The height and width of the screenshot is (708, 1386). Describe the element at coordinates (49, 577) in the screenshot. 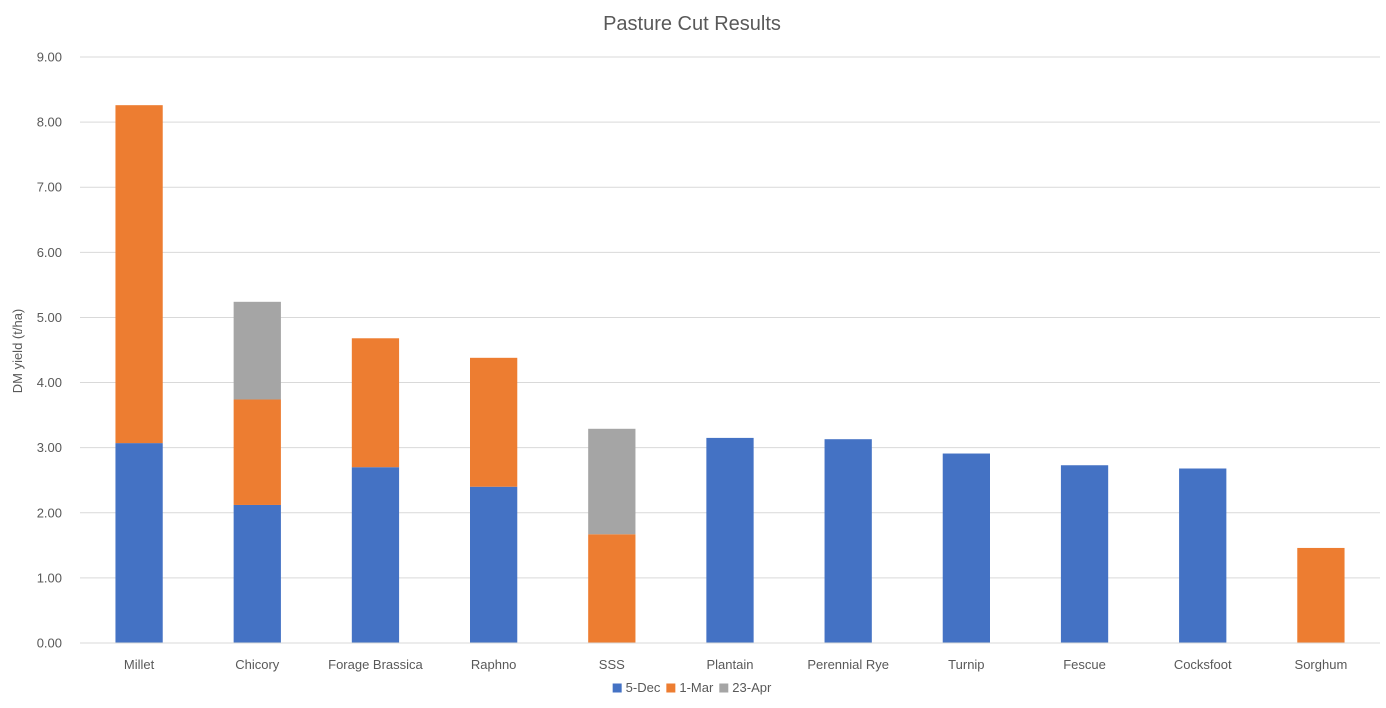

I see `y-tick-label: 1.00` at that location.